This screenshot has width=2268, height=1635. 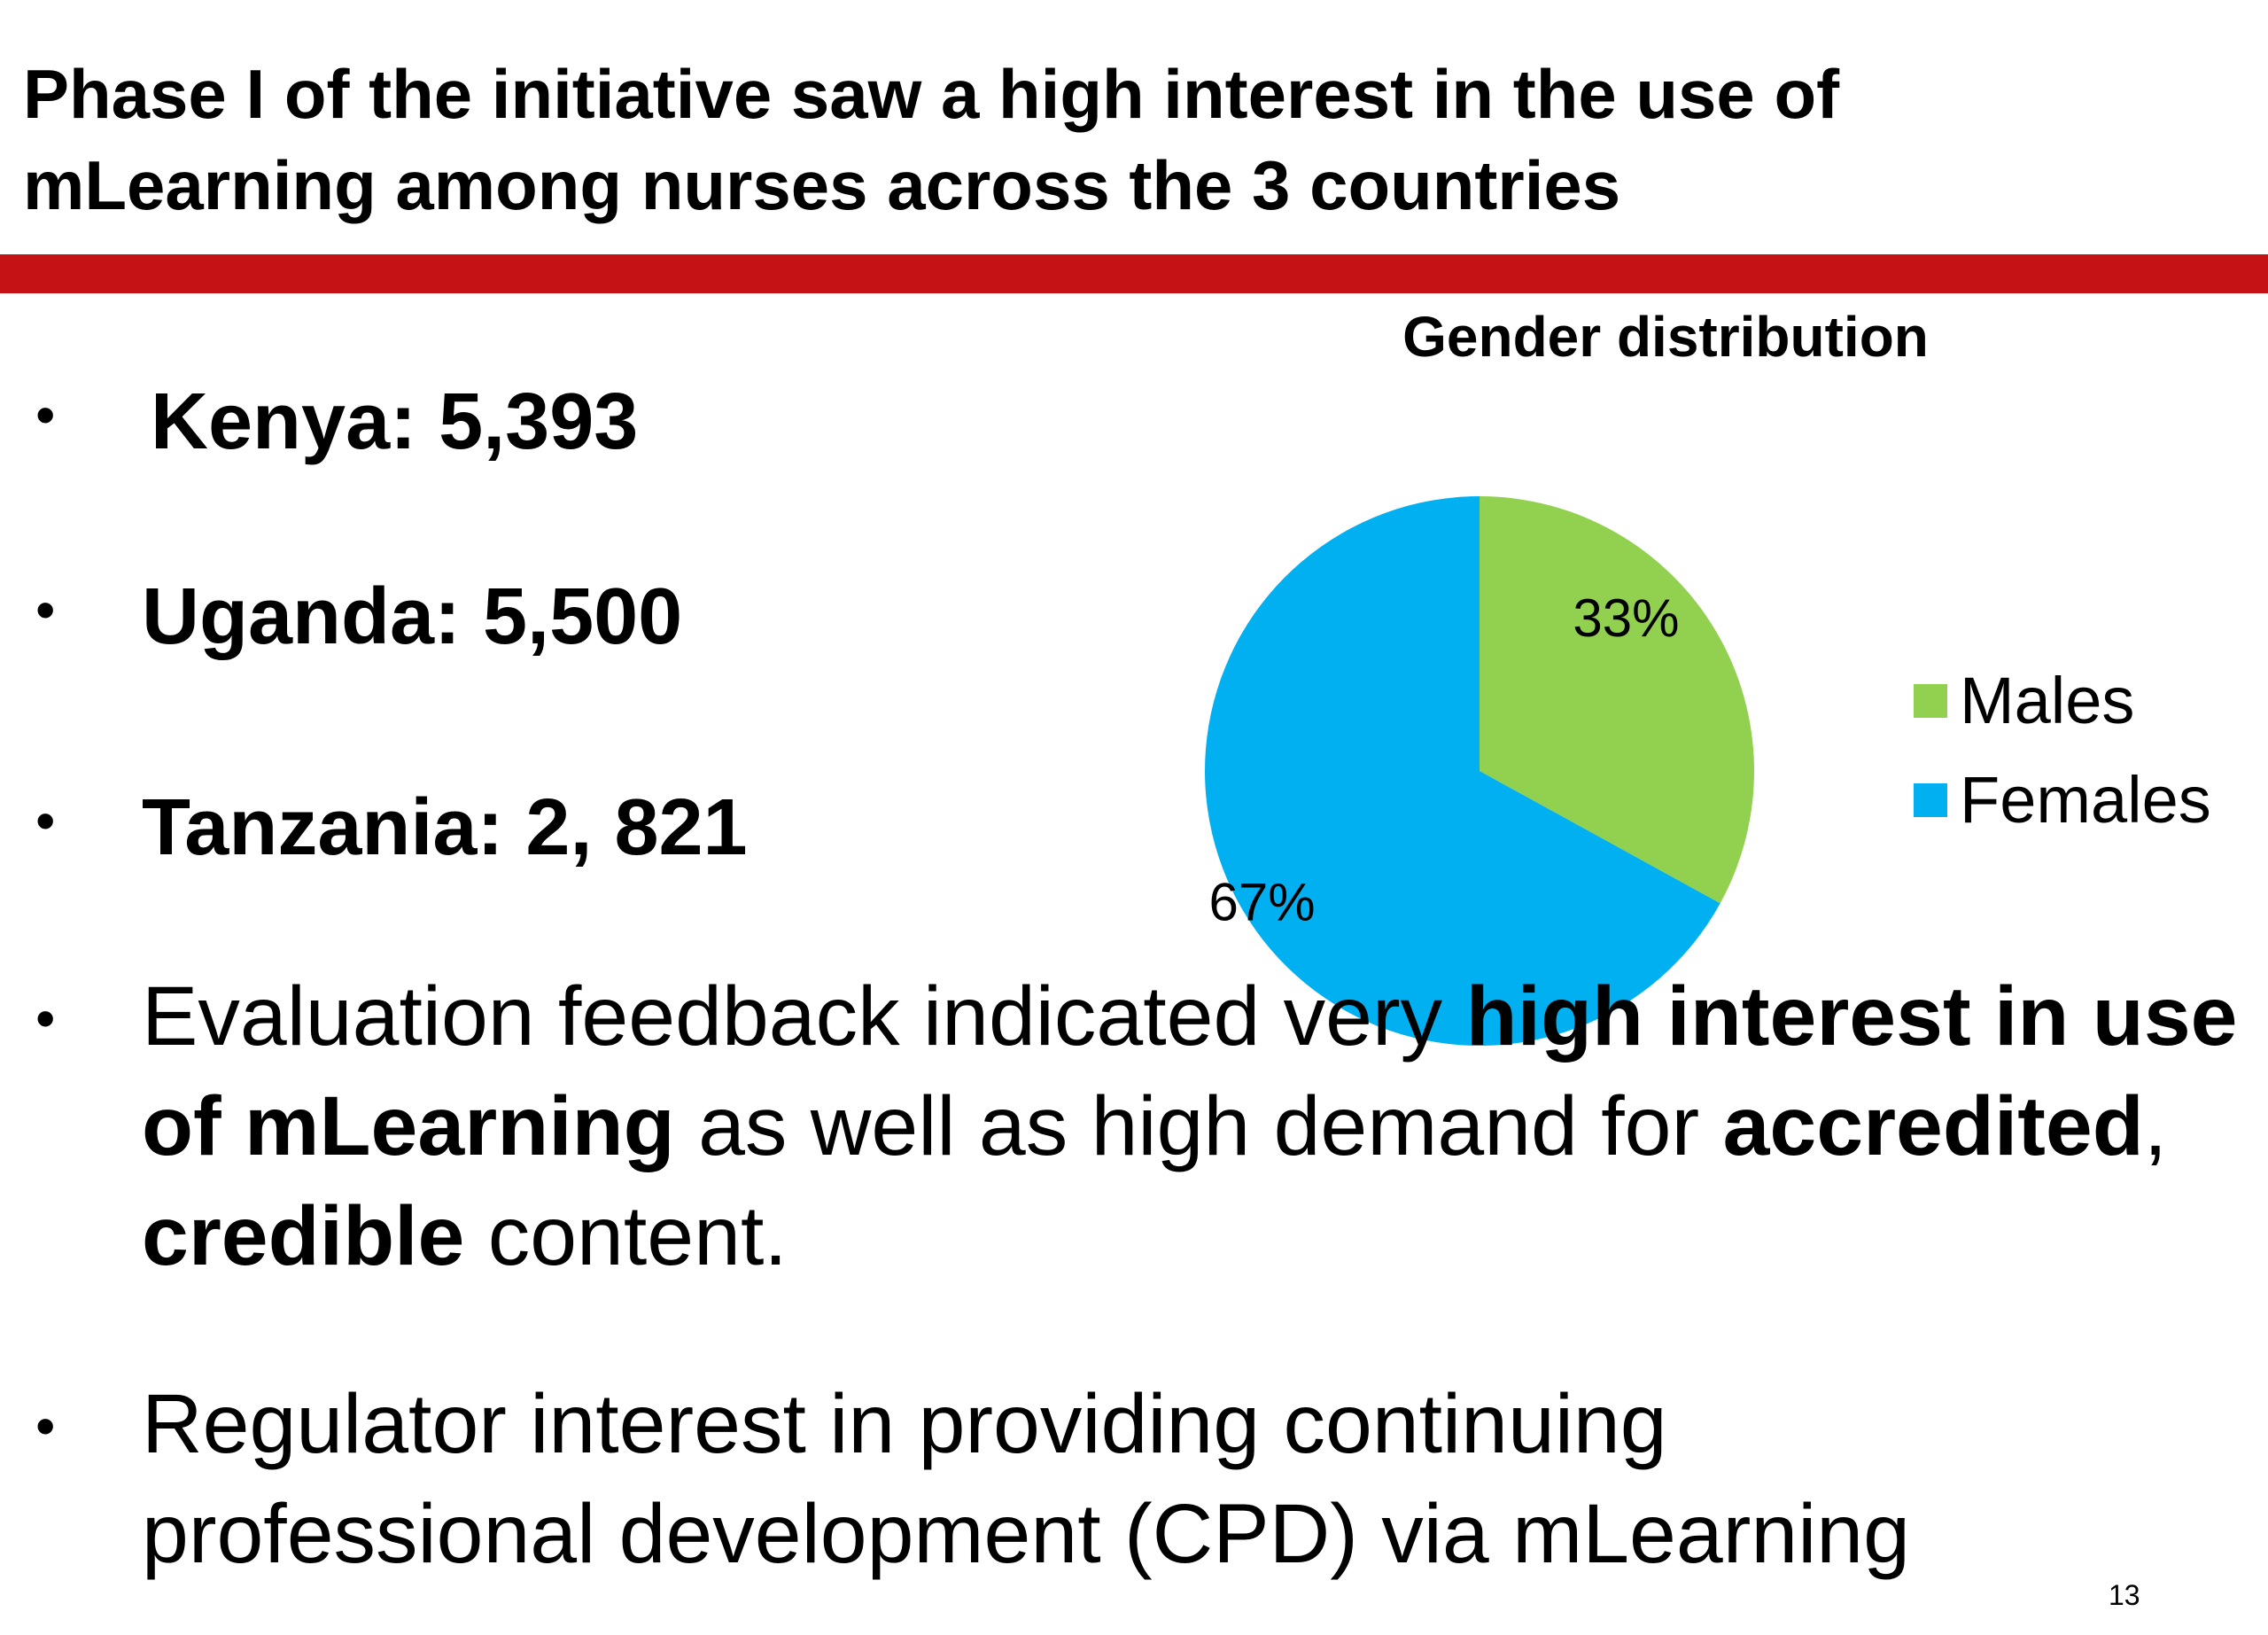 What do you see at coordinates (1626, 618) in the screenshot?
I see `pie-data-label-males: 33%` at bounding box center [1626, 618].